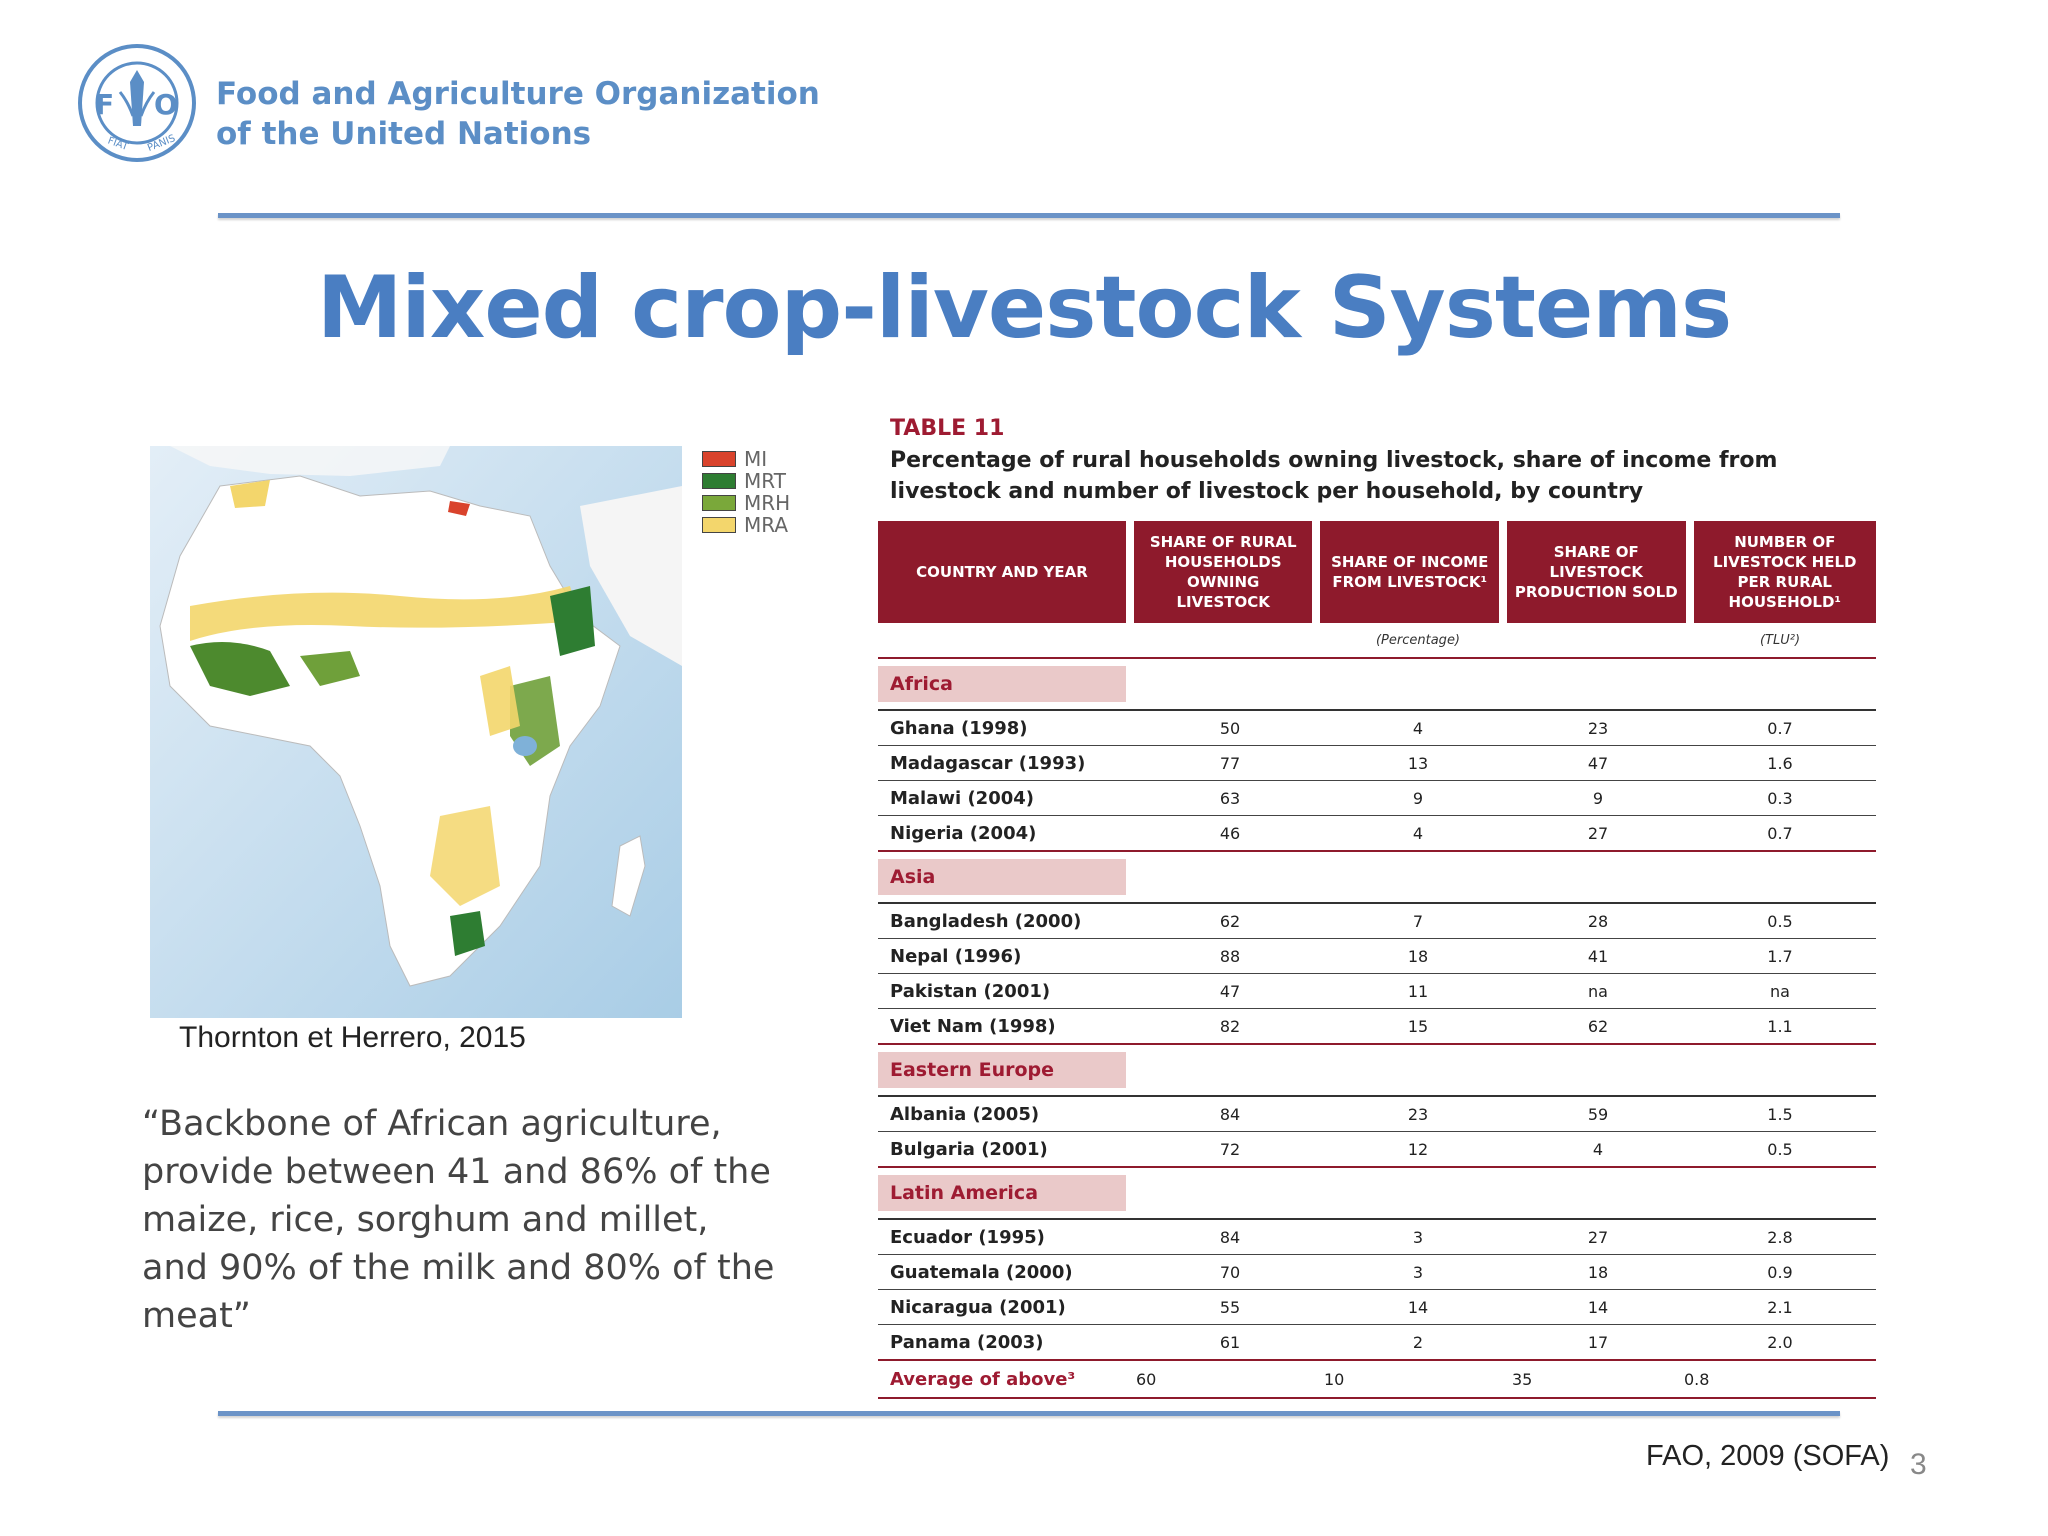 The width and height of the screenshot is (2048, 1536). What do you see at coordinates (1780, 728) in the screenshot?
I see `value-cell: 0.7` at bounding box center [1780, 728].